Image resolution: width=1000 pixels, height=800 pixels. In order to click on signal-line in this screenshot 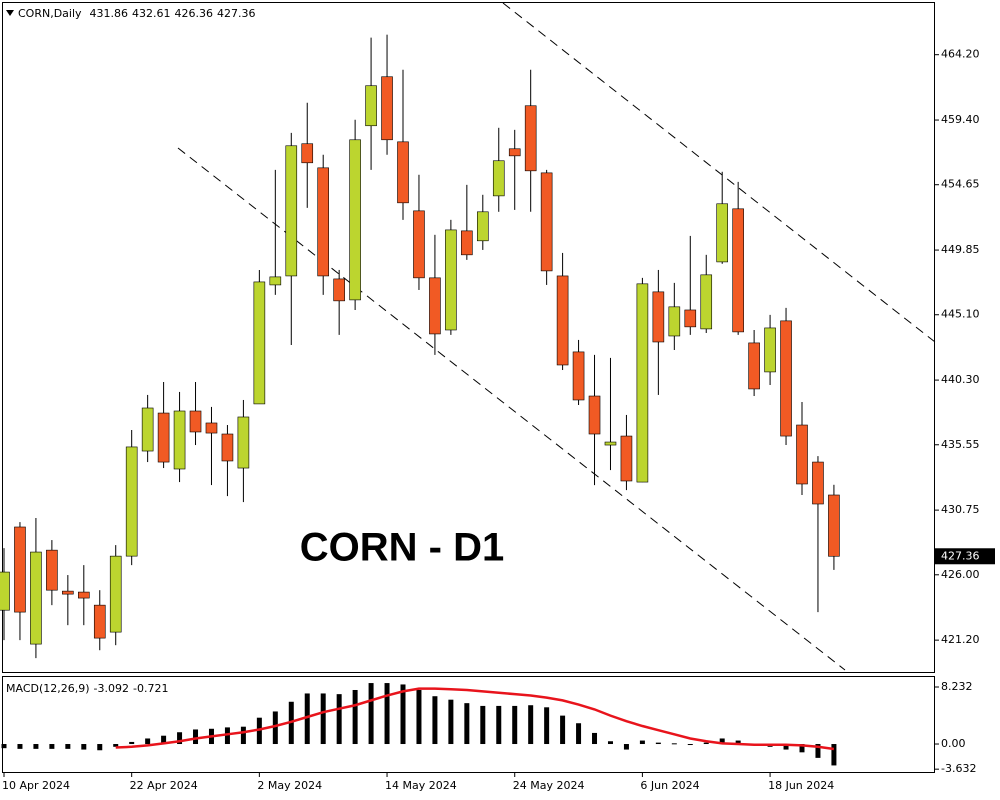, I will do `click(475, 719)`.